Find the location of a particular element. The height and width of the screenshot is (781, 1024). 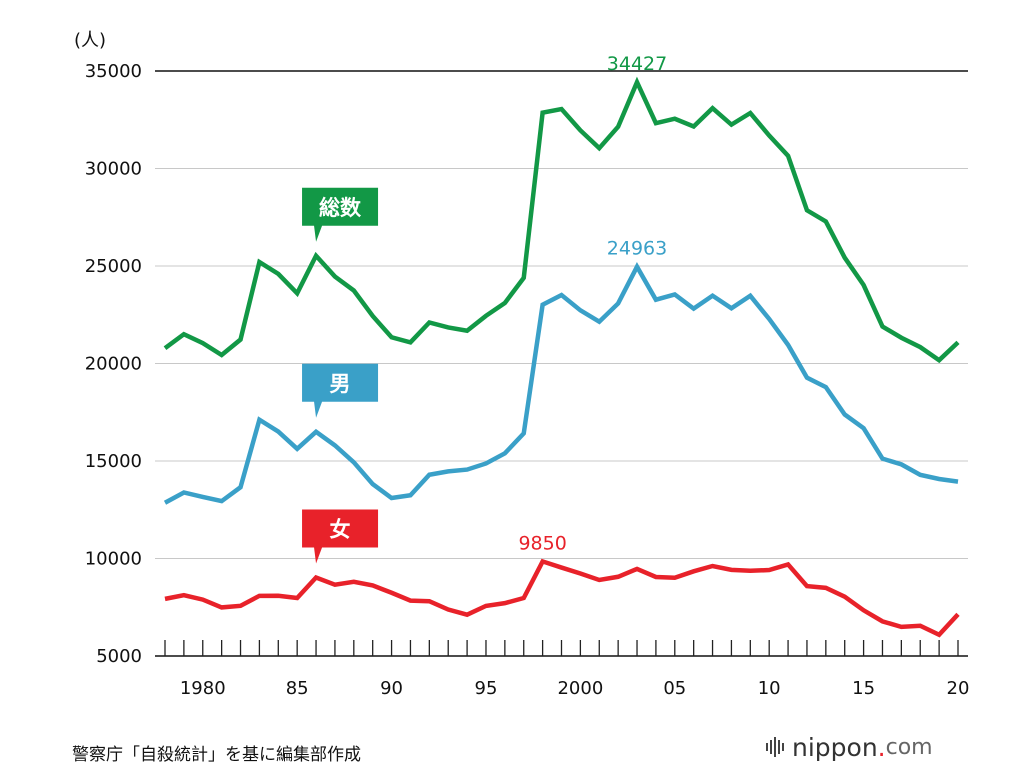

peak-label-1: 24963 is located at coordinates (637, 249).